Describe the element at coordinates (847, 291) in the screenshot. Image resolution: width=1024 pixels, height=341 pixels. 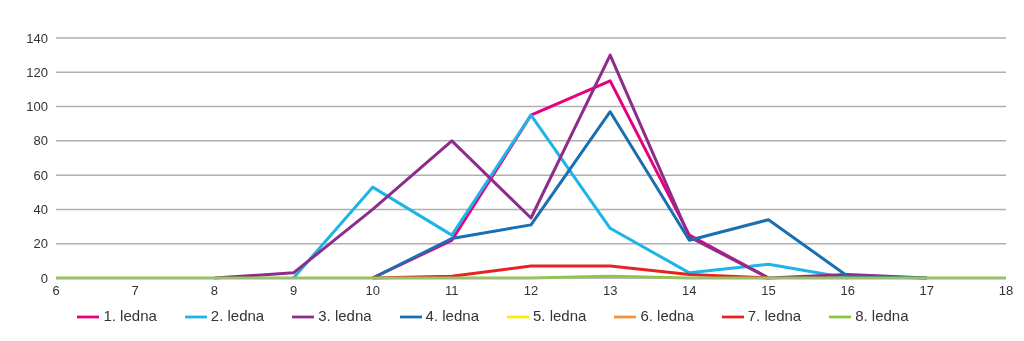
I see `x-tick-label: 16` at that location.